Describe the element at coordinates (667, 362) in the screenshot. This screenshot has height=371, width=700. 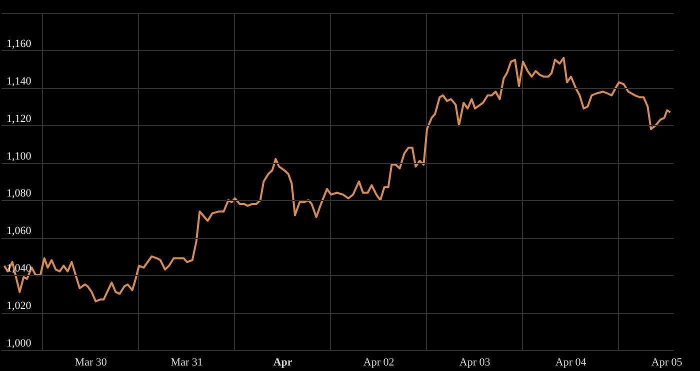
I see `x-tick-label: Apr 05` at that location.